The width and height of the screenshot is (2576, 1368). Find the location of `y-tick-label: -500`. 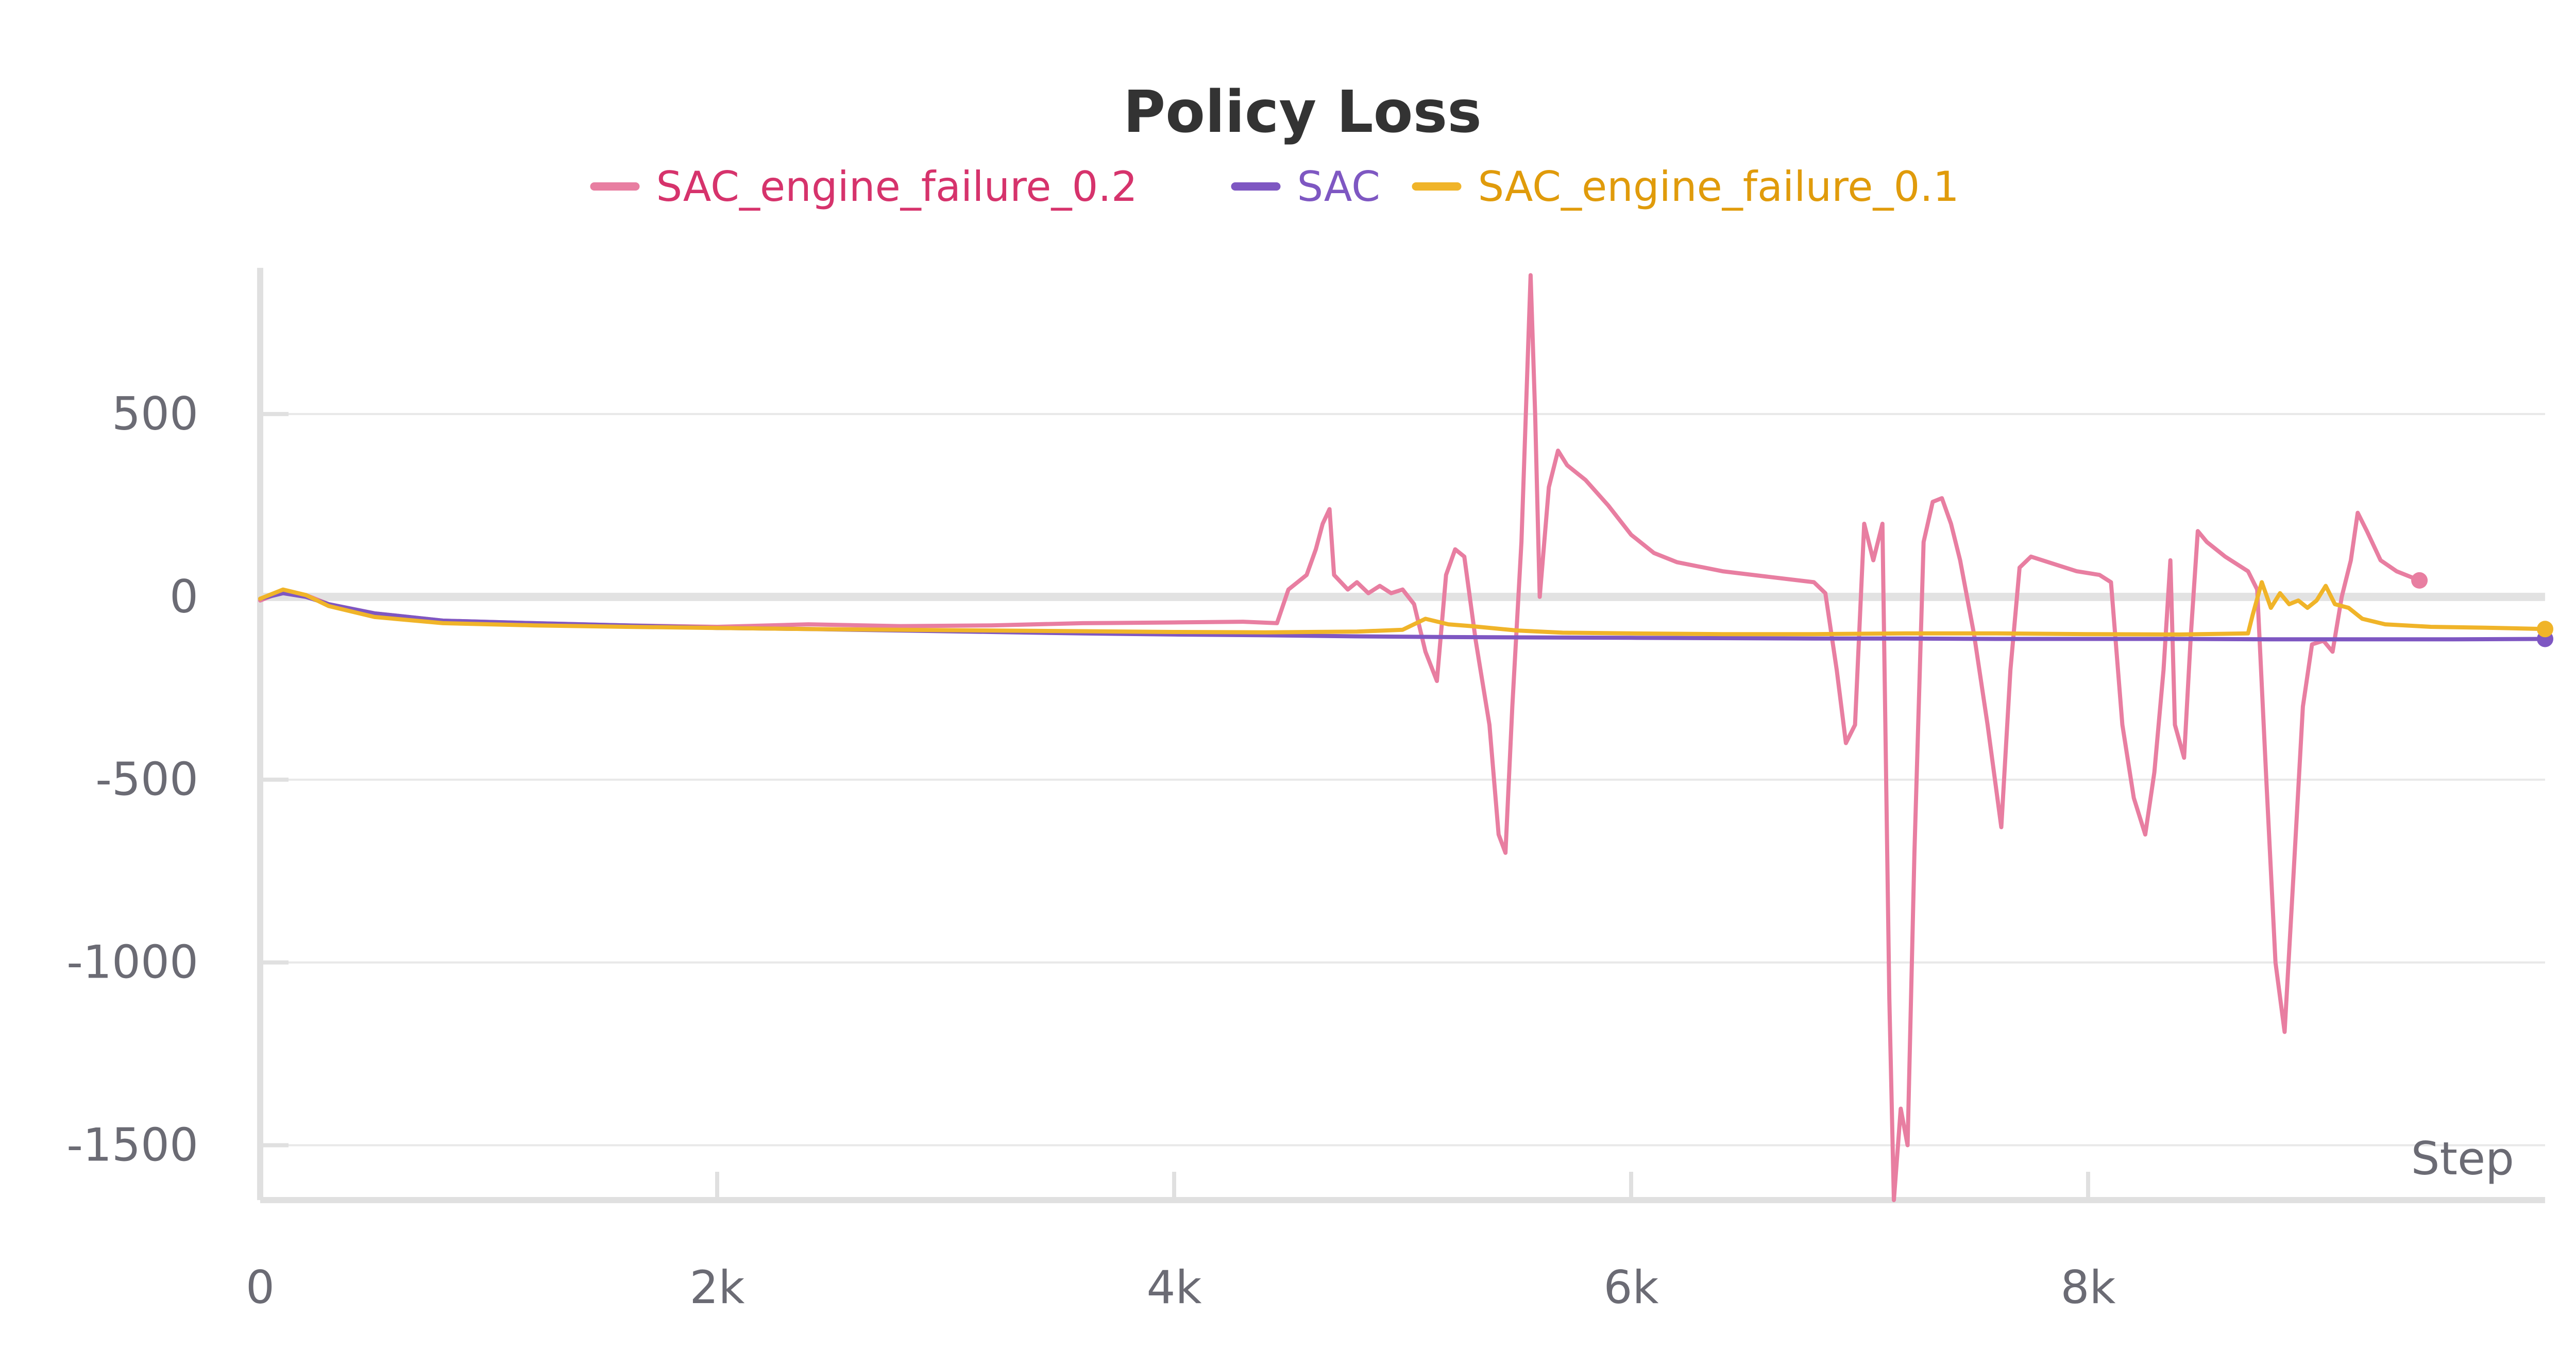

y-tick-label: -500 is located at coordinates (146, 779).